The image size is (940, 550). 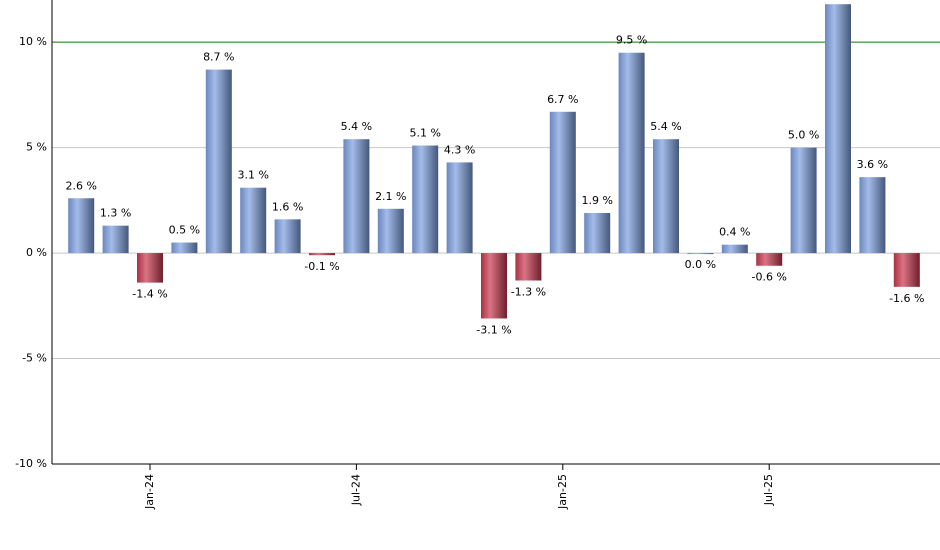 What do you see at coordinates (906, 298) in the screenshot?
I see `value-label: -1.6 %` at bounding box center [906, 298].